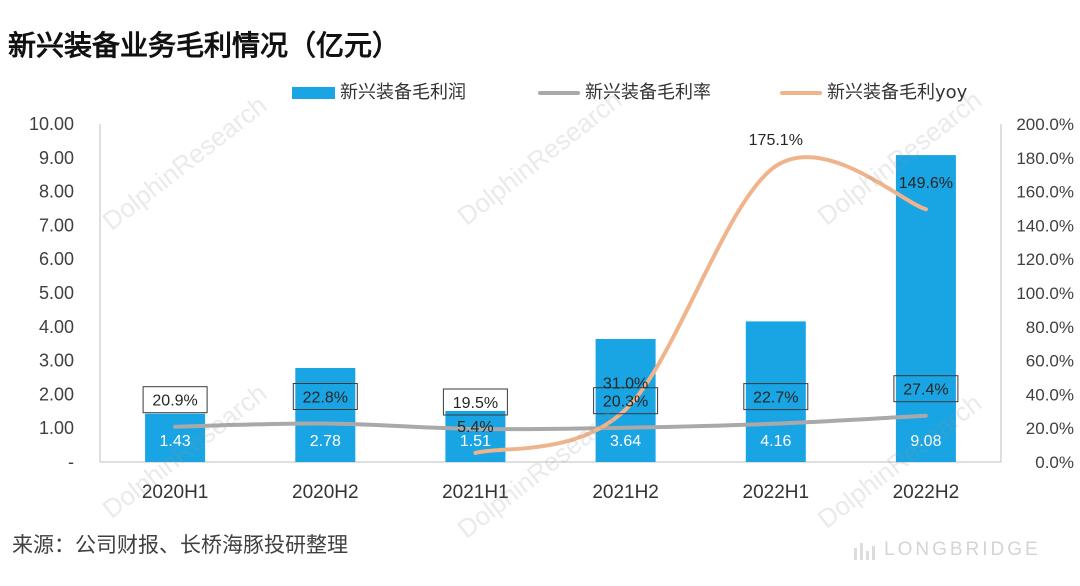 This screenshot has height=586, width=1080. What do you see at coordinates (625, 492) in the screenshot?
I see `x-axis-category-label: 2021H2` at bounding box center [625, 492].